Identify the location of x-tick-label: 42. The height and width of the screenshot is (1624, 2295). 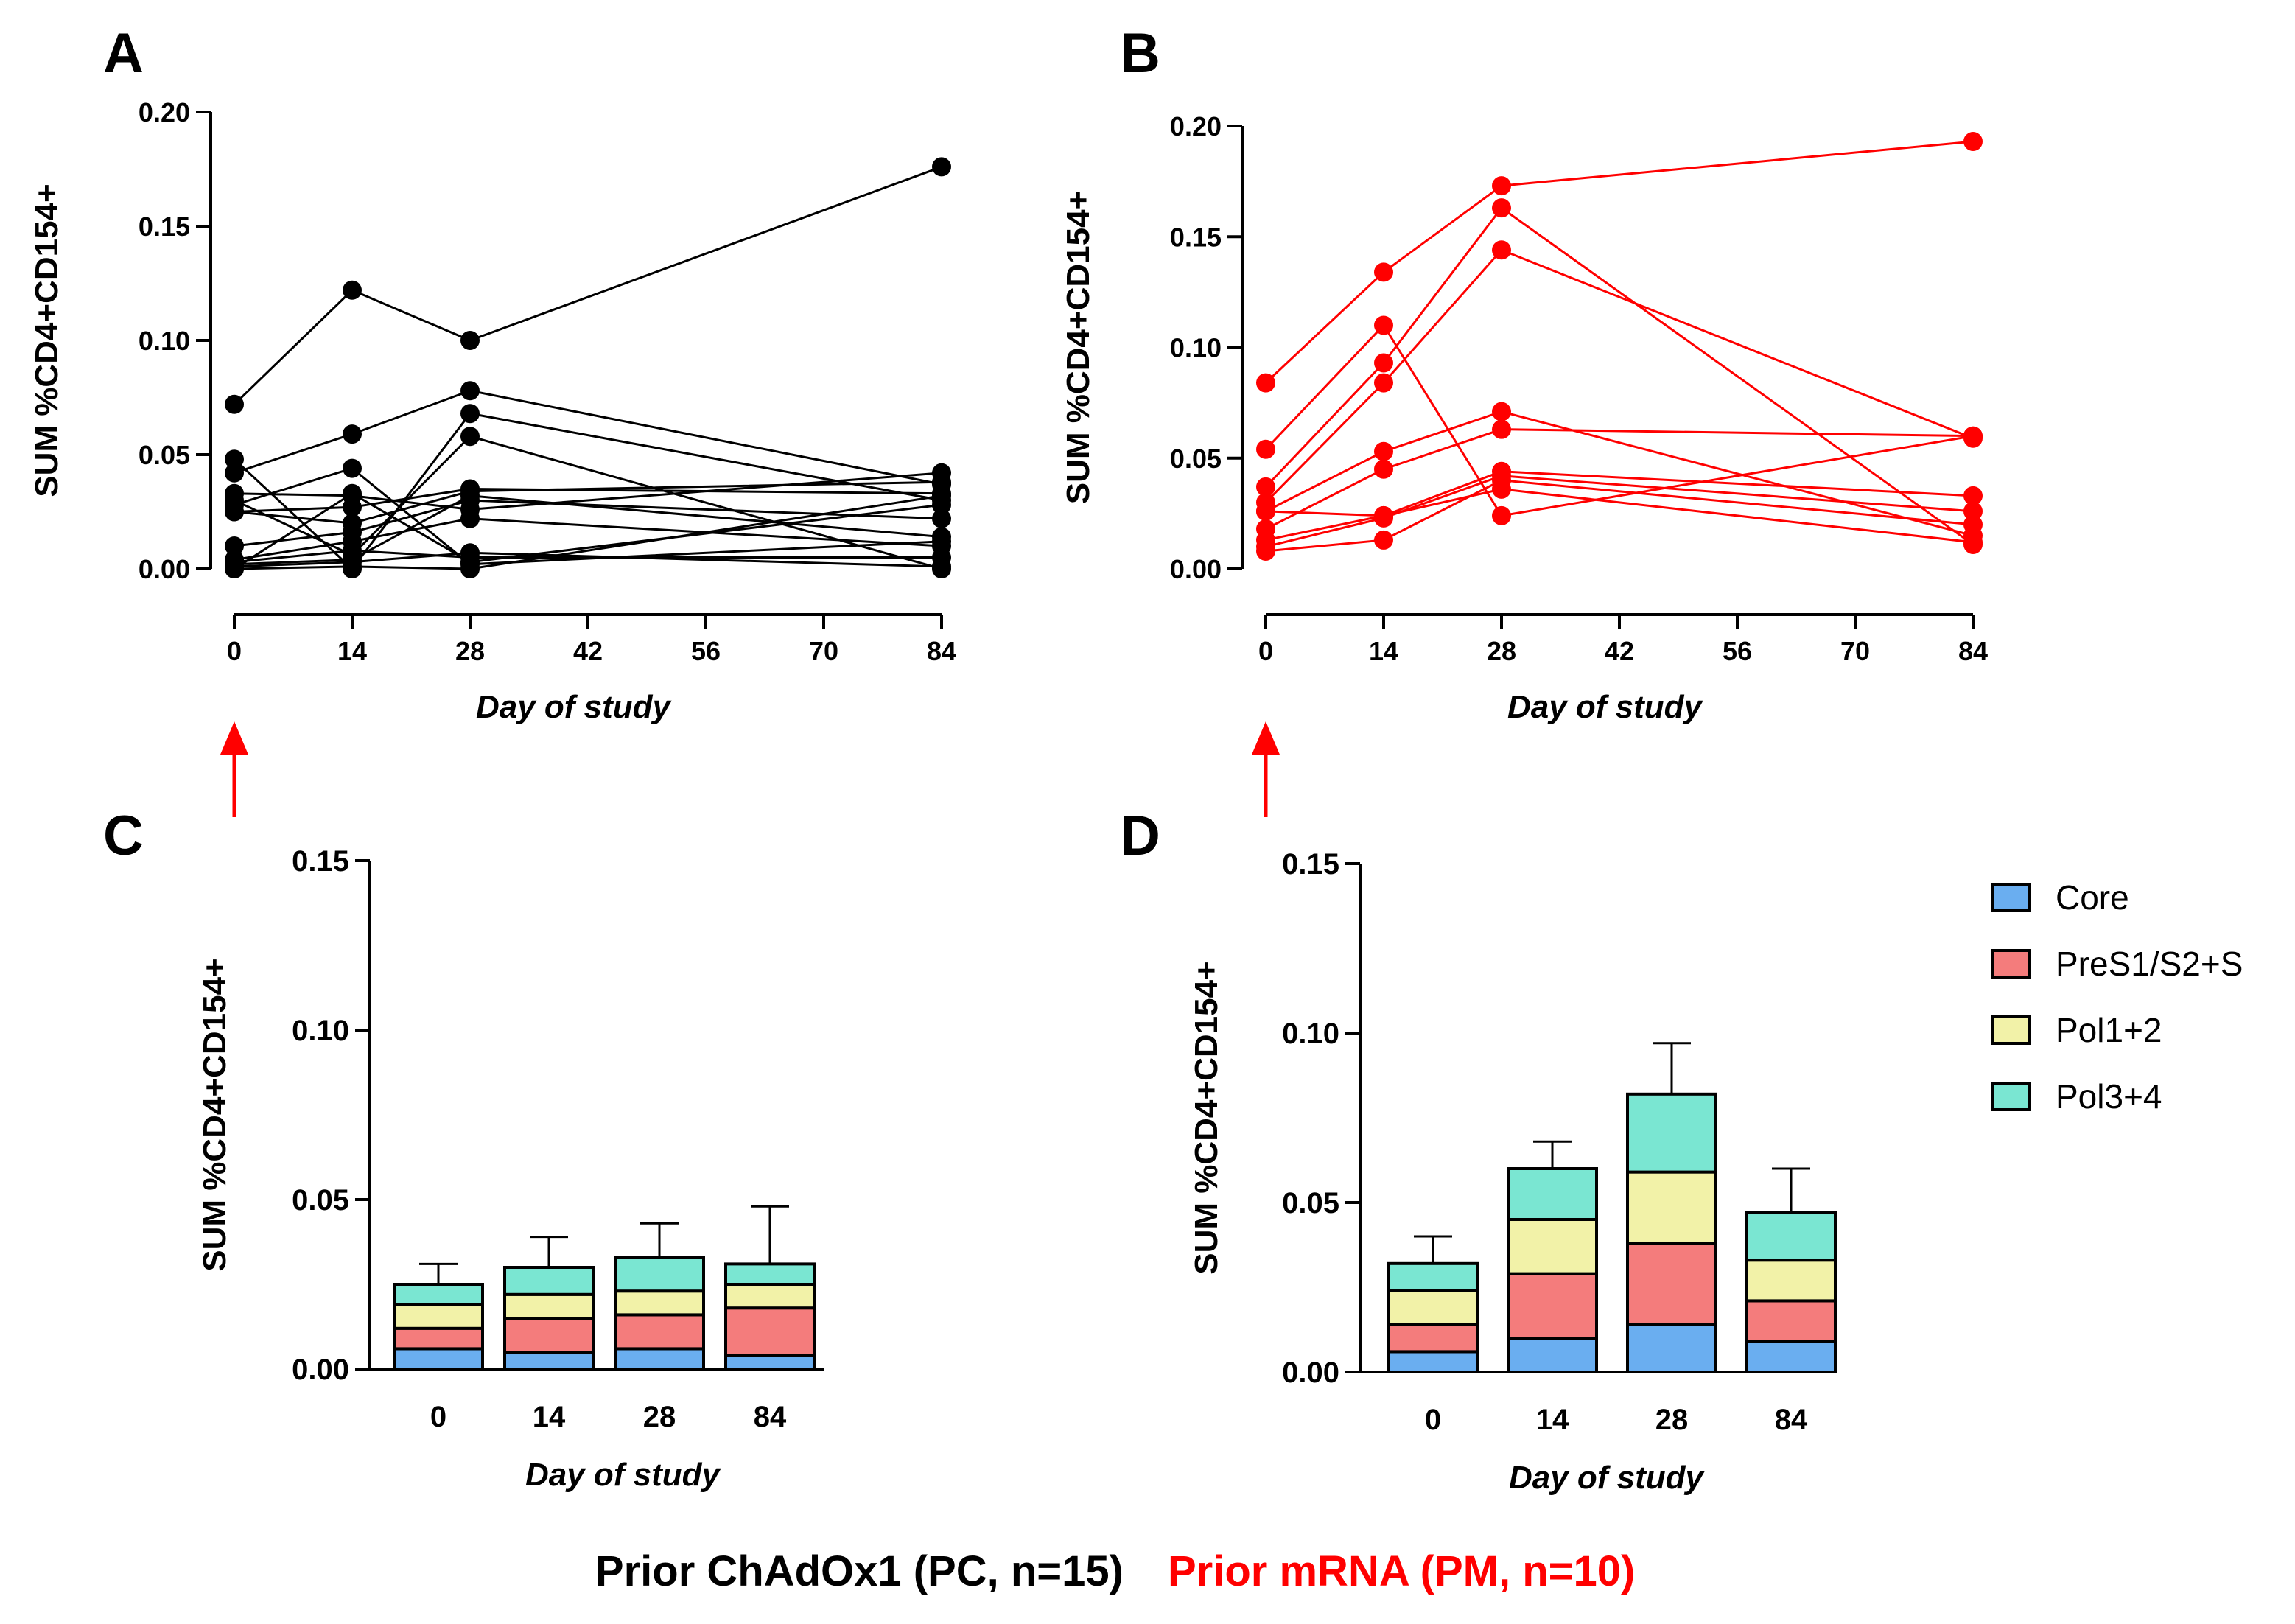
(588, 651).